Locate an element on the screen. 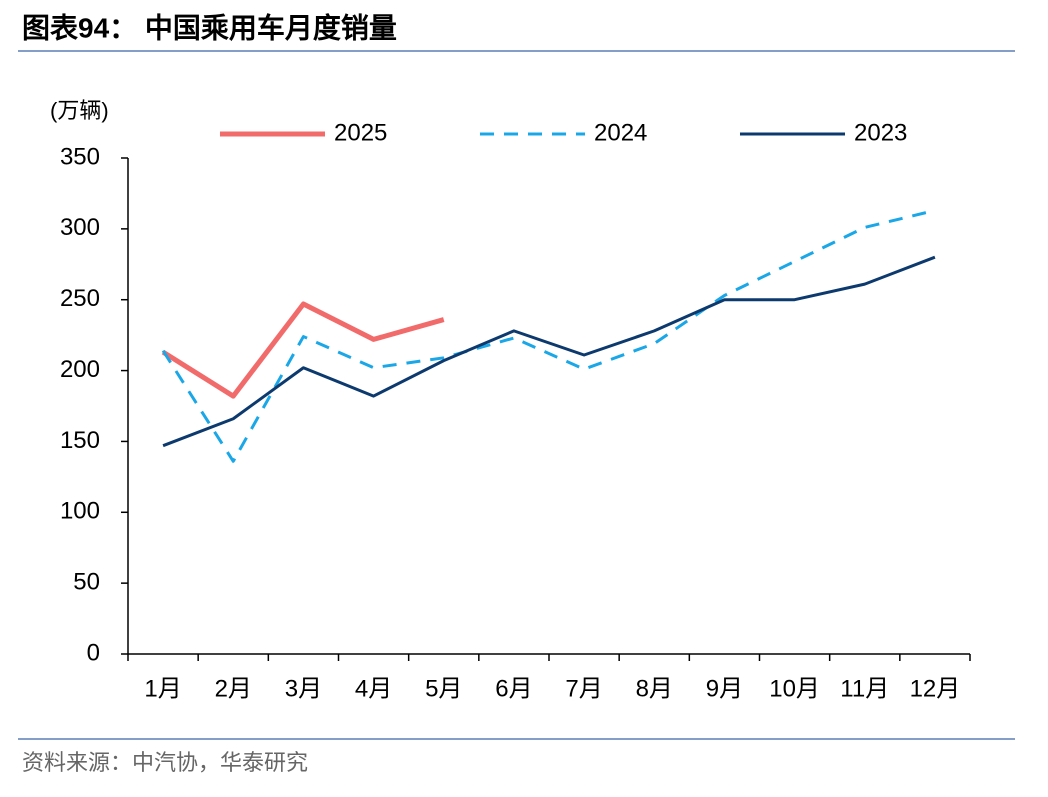 The width and height of the screenshot is (1048, 797). series-line is located at coordinates (303, 350).